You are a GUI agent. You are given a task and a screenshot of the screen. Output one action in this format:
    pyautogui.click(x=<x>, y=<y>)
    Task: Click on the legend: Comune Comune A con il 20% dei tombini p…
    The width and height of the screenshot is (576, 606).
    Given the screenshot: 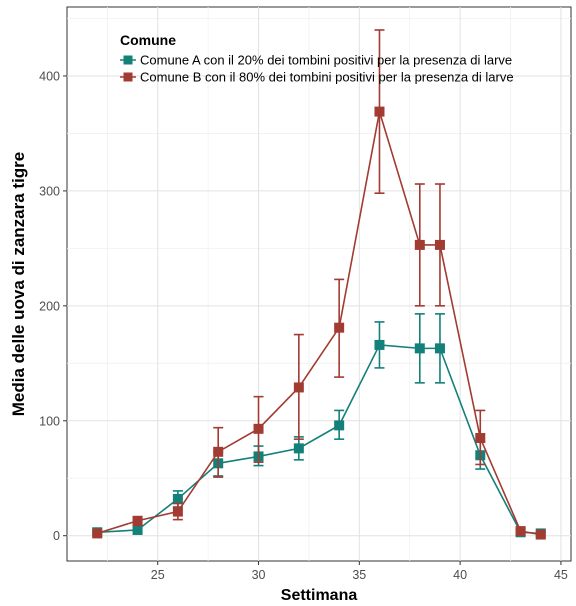 What is the action you would take?
    pyautogui.click(x=317, y=58)
    